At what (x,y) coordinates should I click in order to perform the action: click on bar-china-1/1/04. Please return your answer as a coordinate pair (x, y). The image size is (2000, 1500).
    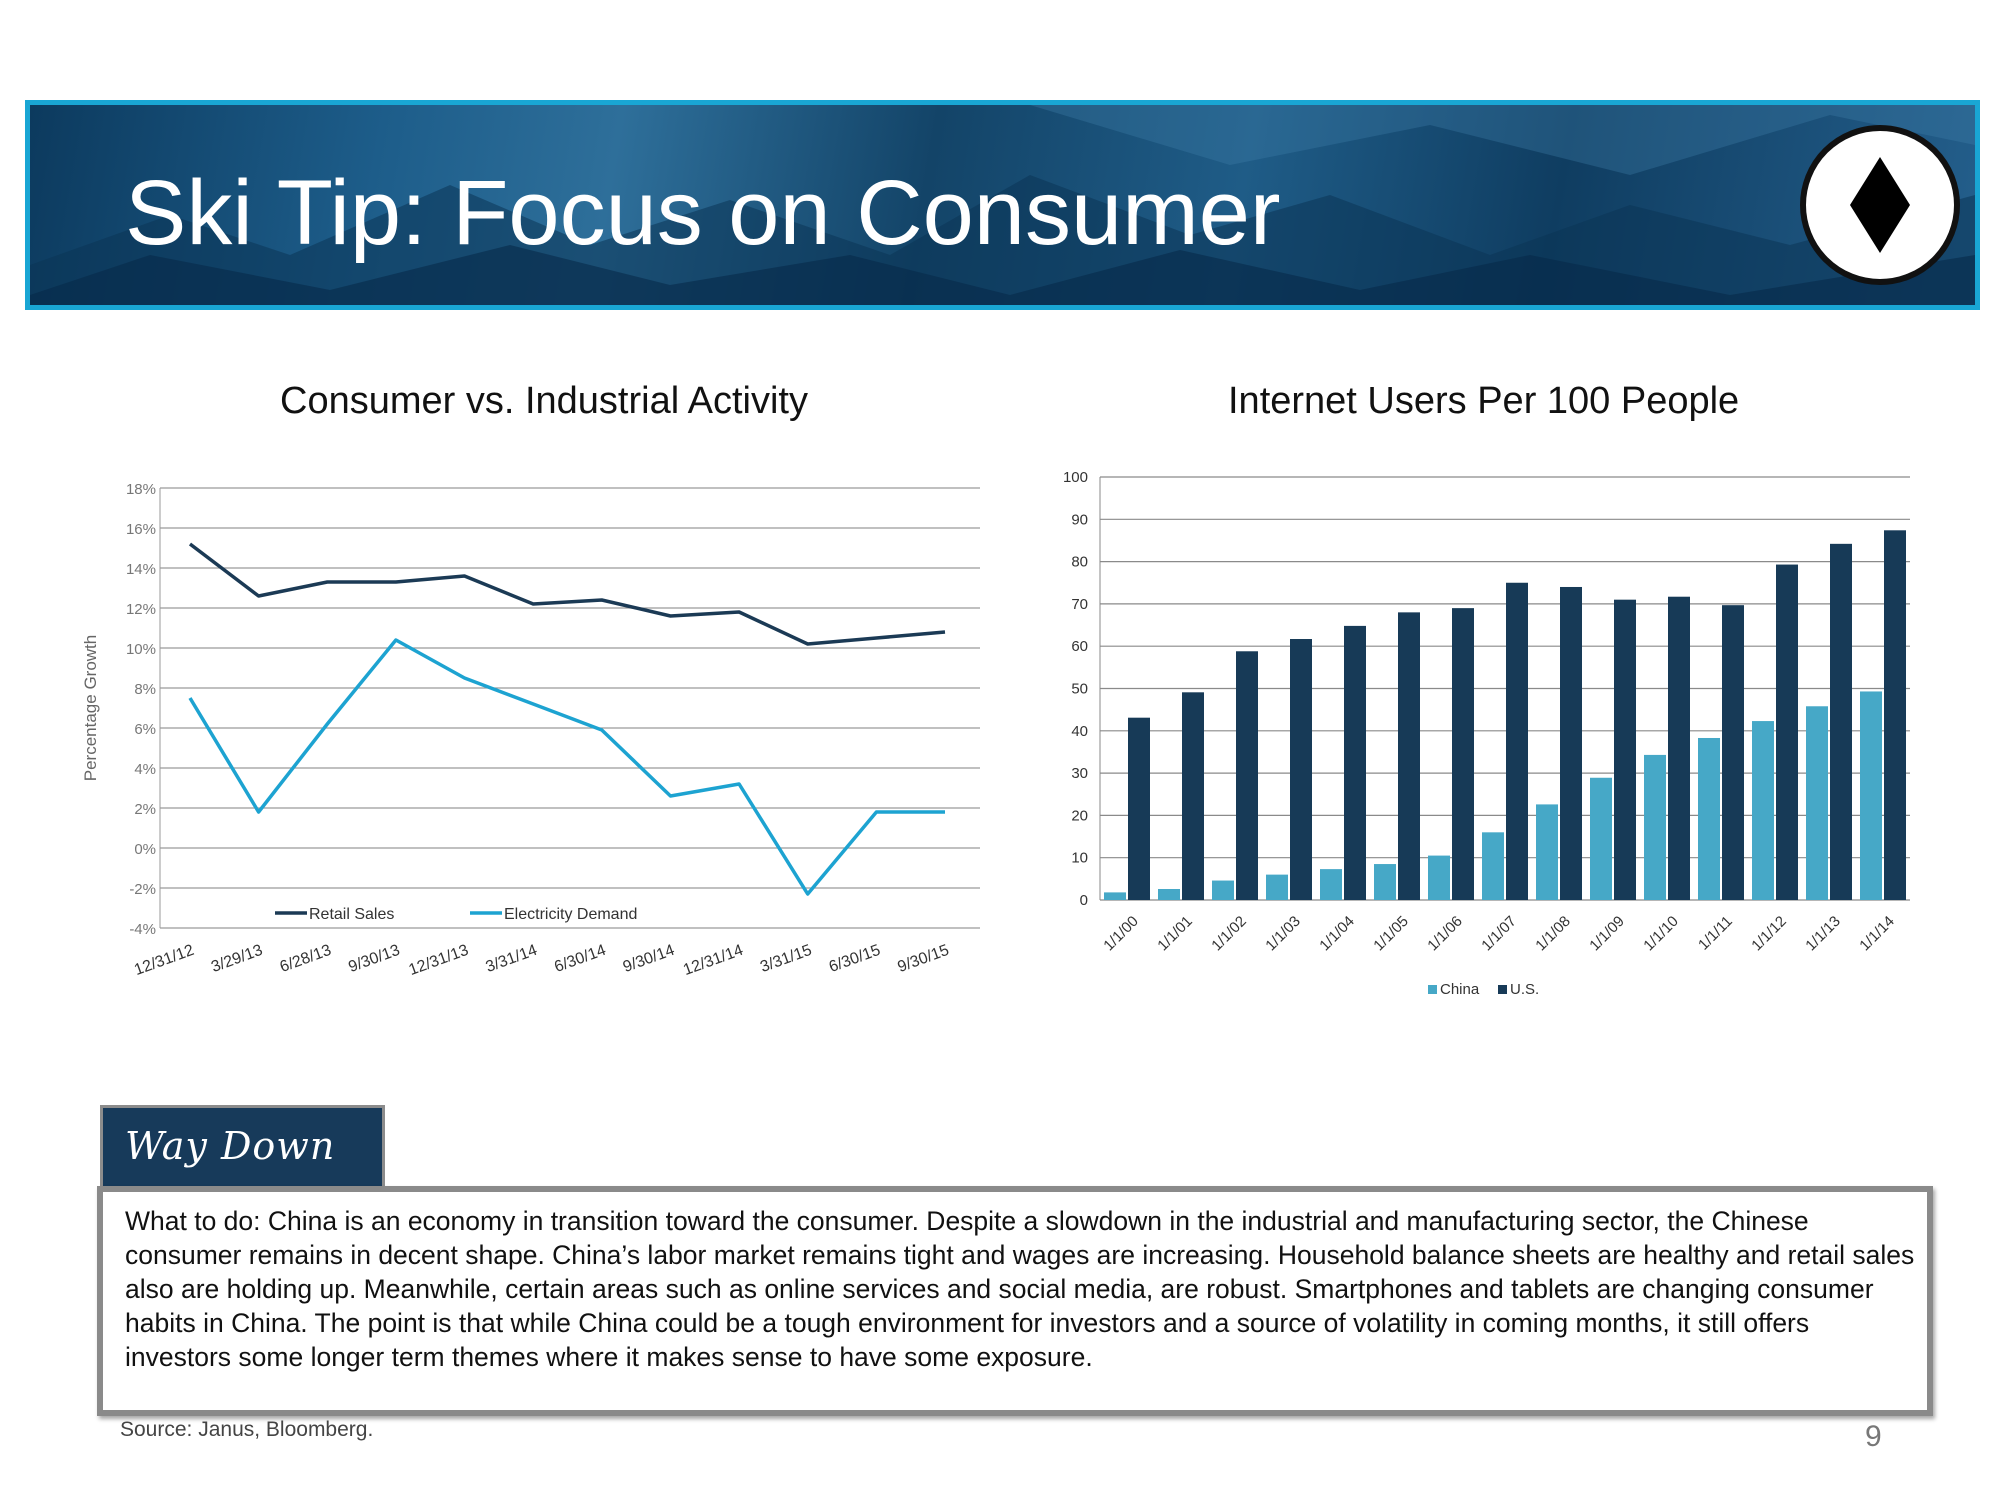
    Looking at the image, I should click on (1331, 884).